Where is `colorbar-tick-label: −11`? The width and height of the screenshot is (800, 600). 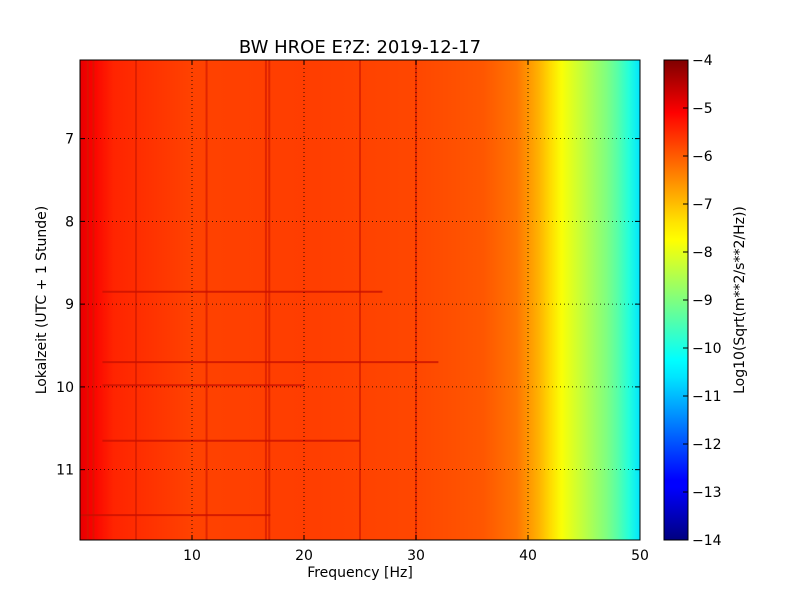
colorbar-tick-label: −11 is located at coordinates (707, 397).